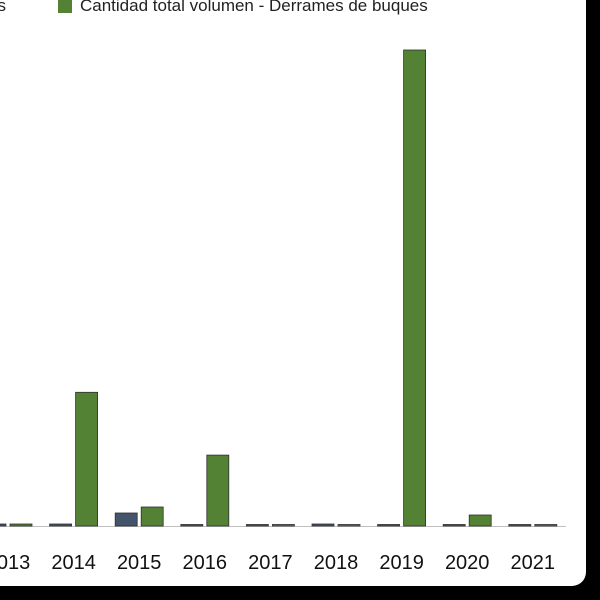 The image size is (600, 600). I want to click on bar-derrames-2015, so click(126, 519).